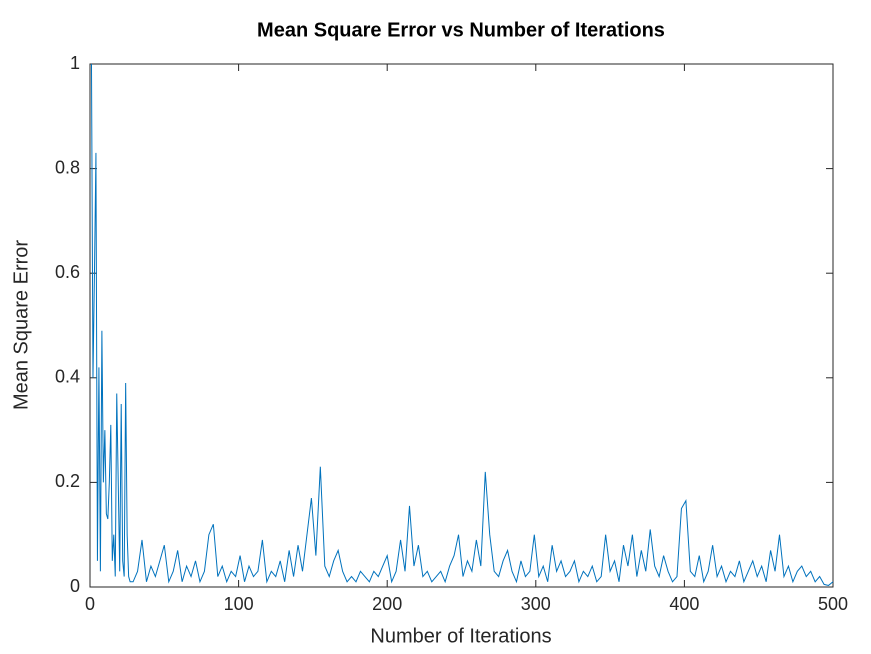 Image resolution: width=871 pixels, height=654 pixels. I want to click on x-tick-label: 400, so click(684, 604).